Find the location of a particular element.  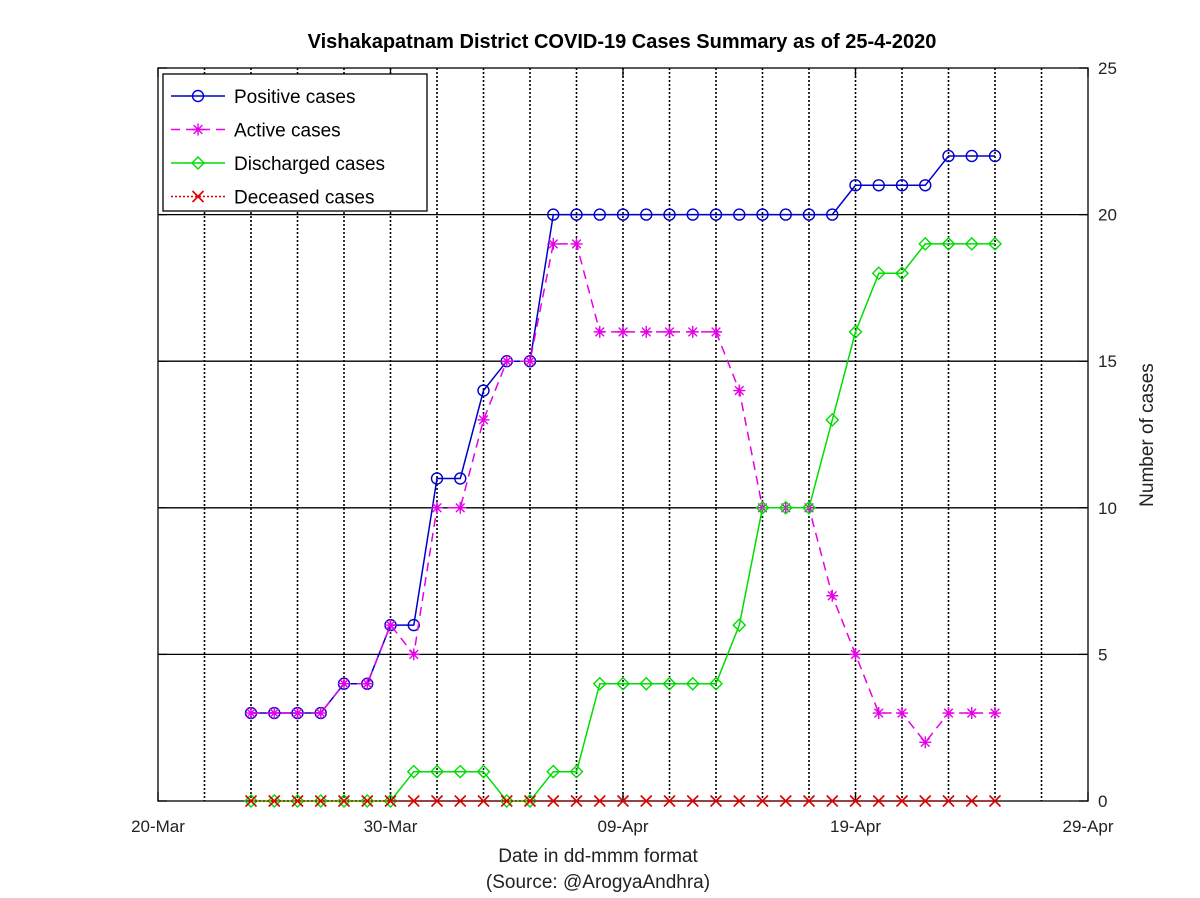

legend-label-deceased-cases: Deceased cases is located at coordinates (304, 198).